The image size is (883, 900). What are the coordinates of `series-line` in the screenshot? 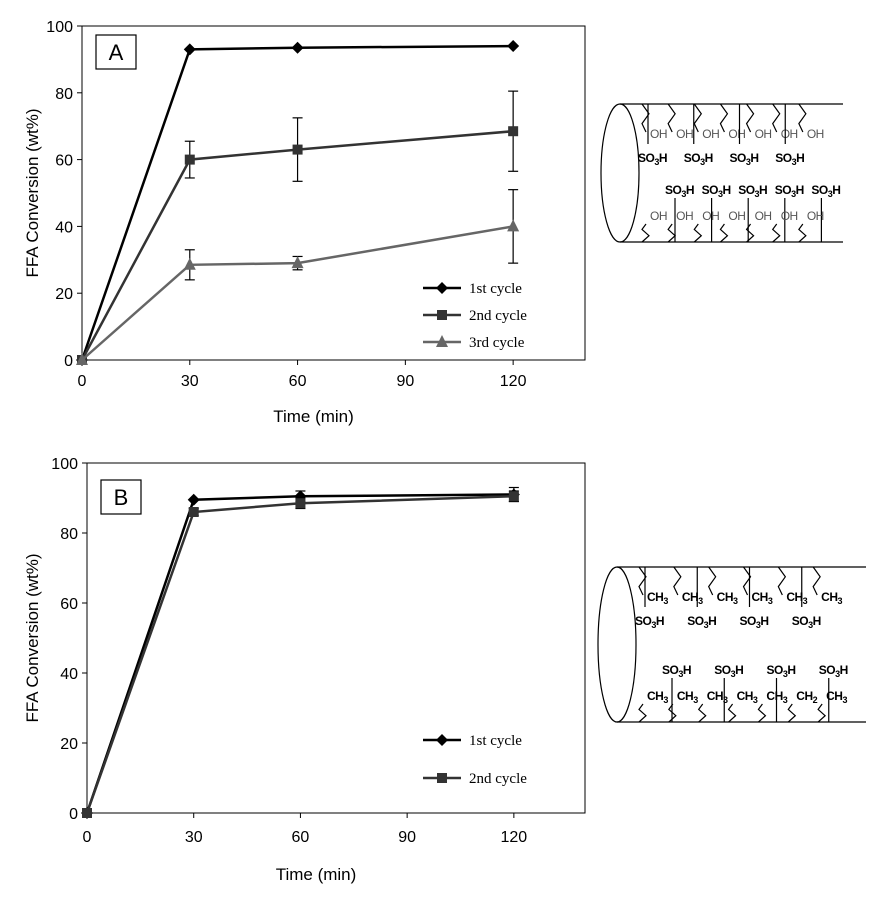 It's located at (297, 293).